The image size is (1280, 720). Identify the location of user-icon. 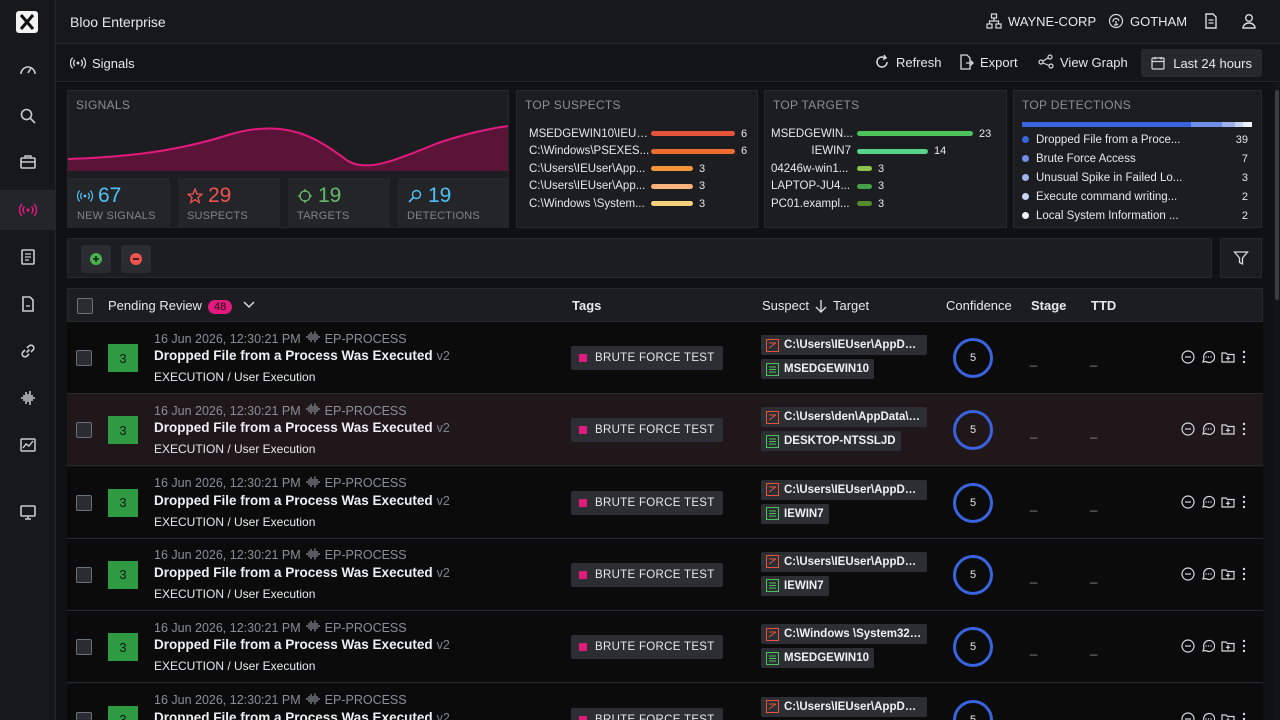
(1249, 21).